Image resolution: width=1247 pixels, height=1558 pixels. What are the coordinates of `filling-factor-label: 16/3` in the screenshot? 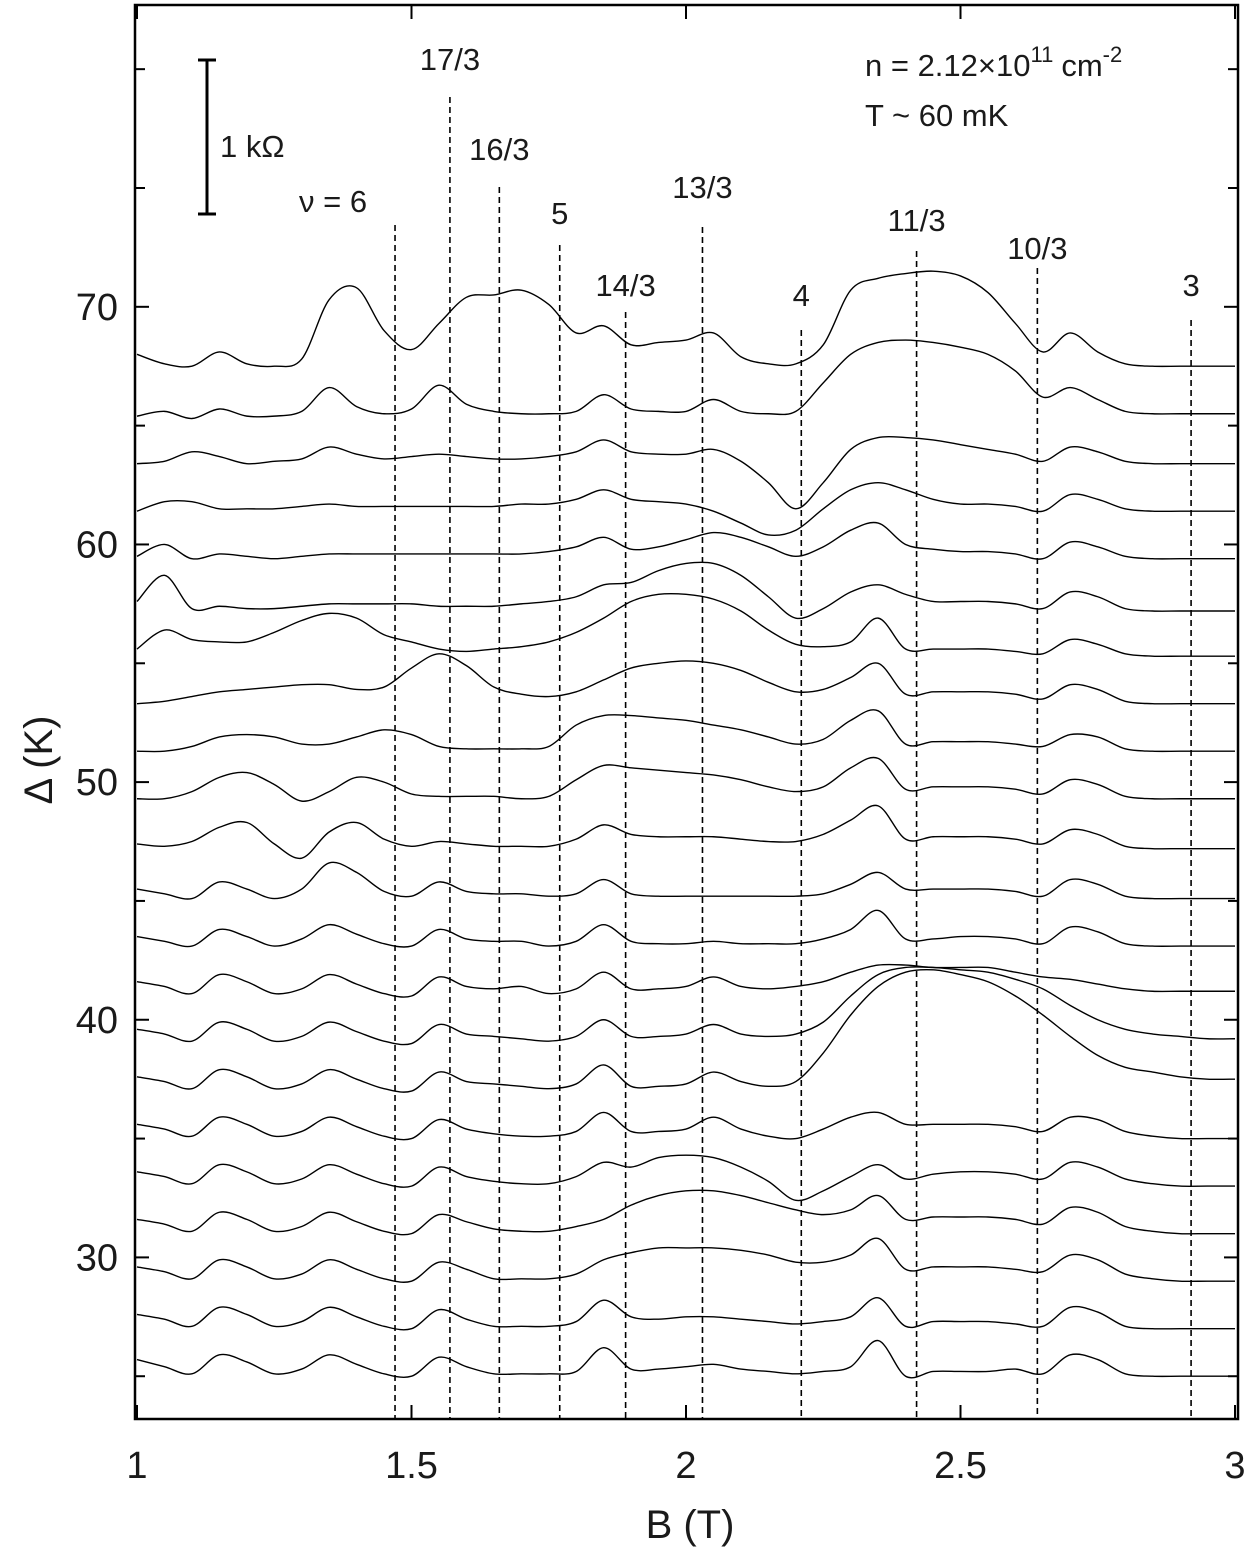 It's located at (499, 149).